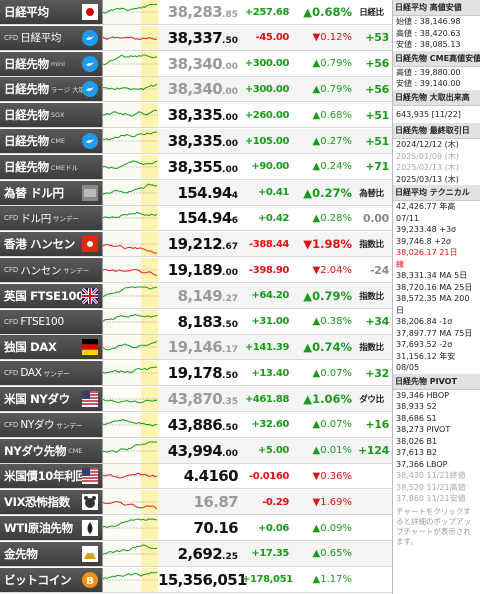  What do you see at coordinates (273, 528) in the screenshot?
I see `change-value: +0.06` at bounding box center [273, 528].